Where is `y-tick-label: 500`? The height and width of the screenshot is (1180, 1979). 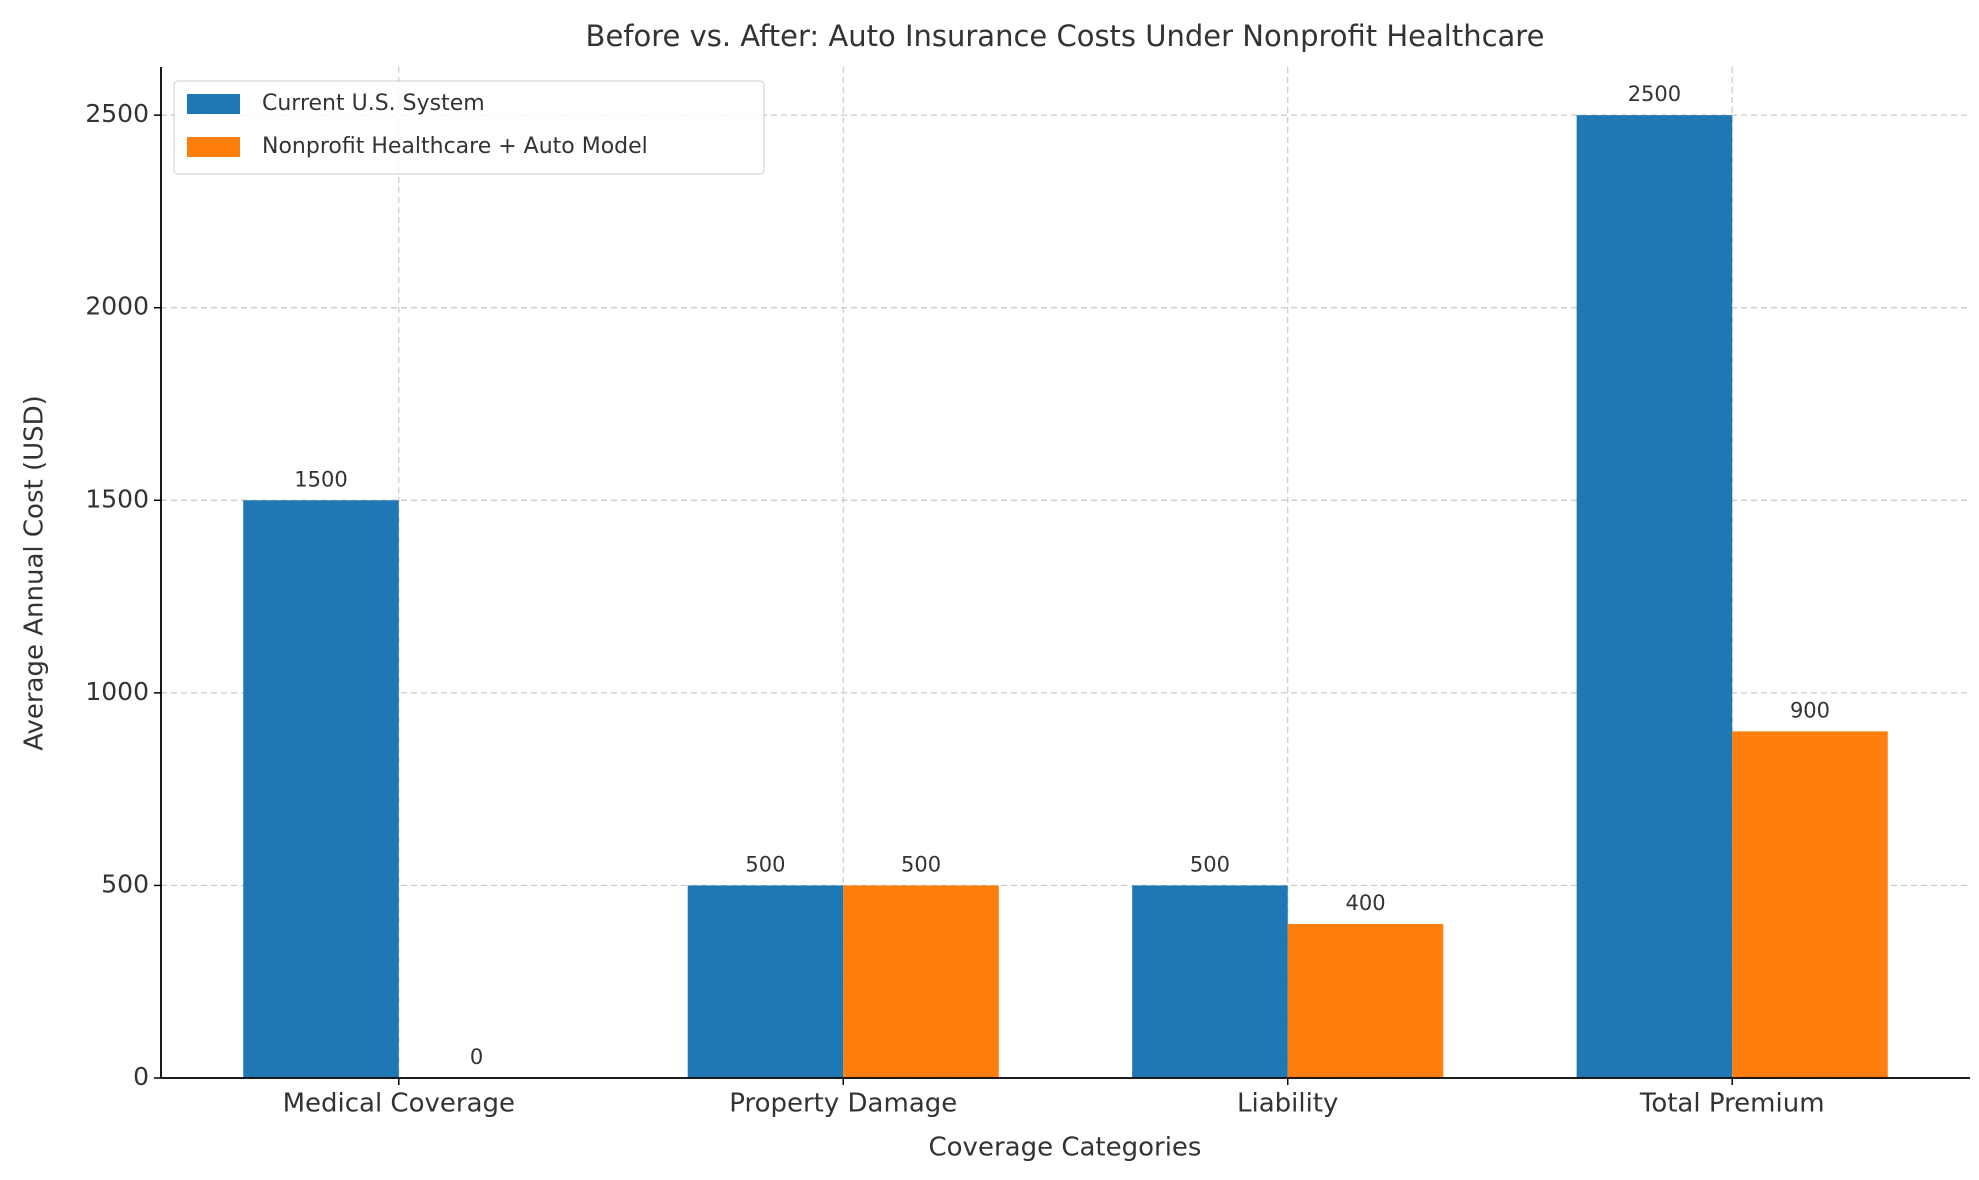
y-tick-label: 500 is located at coordinates (125, 883).